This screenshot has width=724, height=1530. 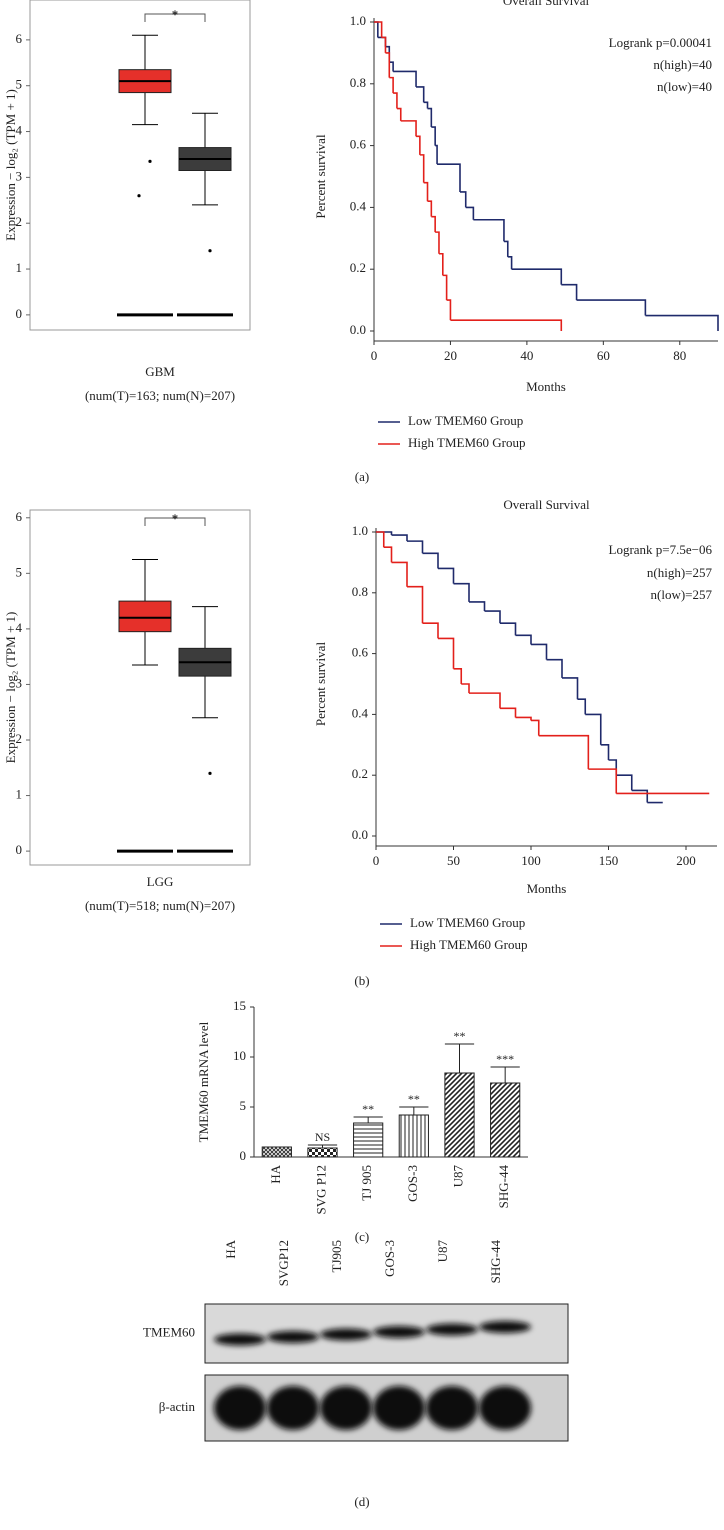 I want to click on annotation: Logrank p=0.00041, so click(x=660, y=42).